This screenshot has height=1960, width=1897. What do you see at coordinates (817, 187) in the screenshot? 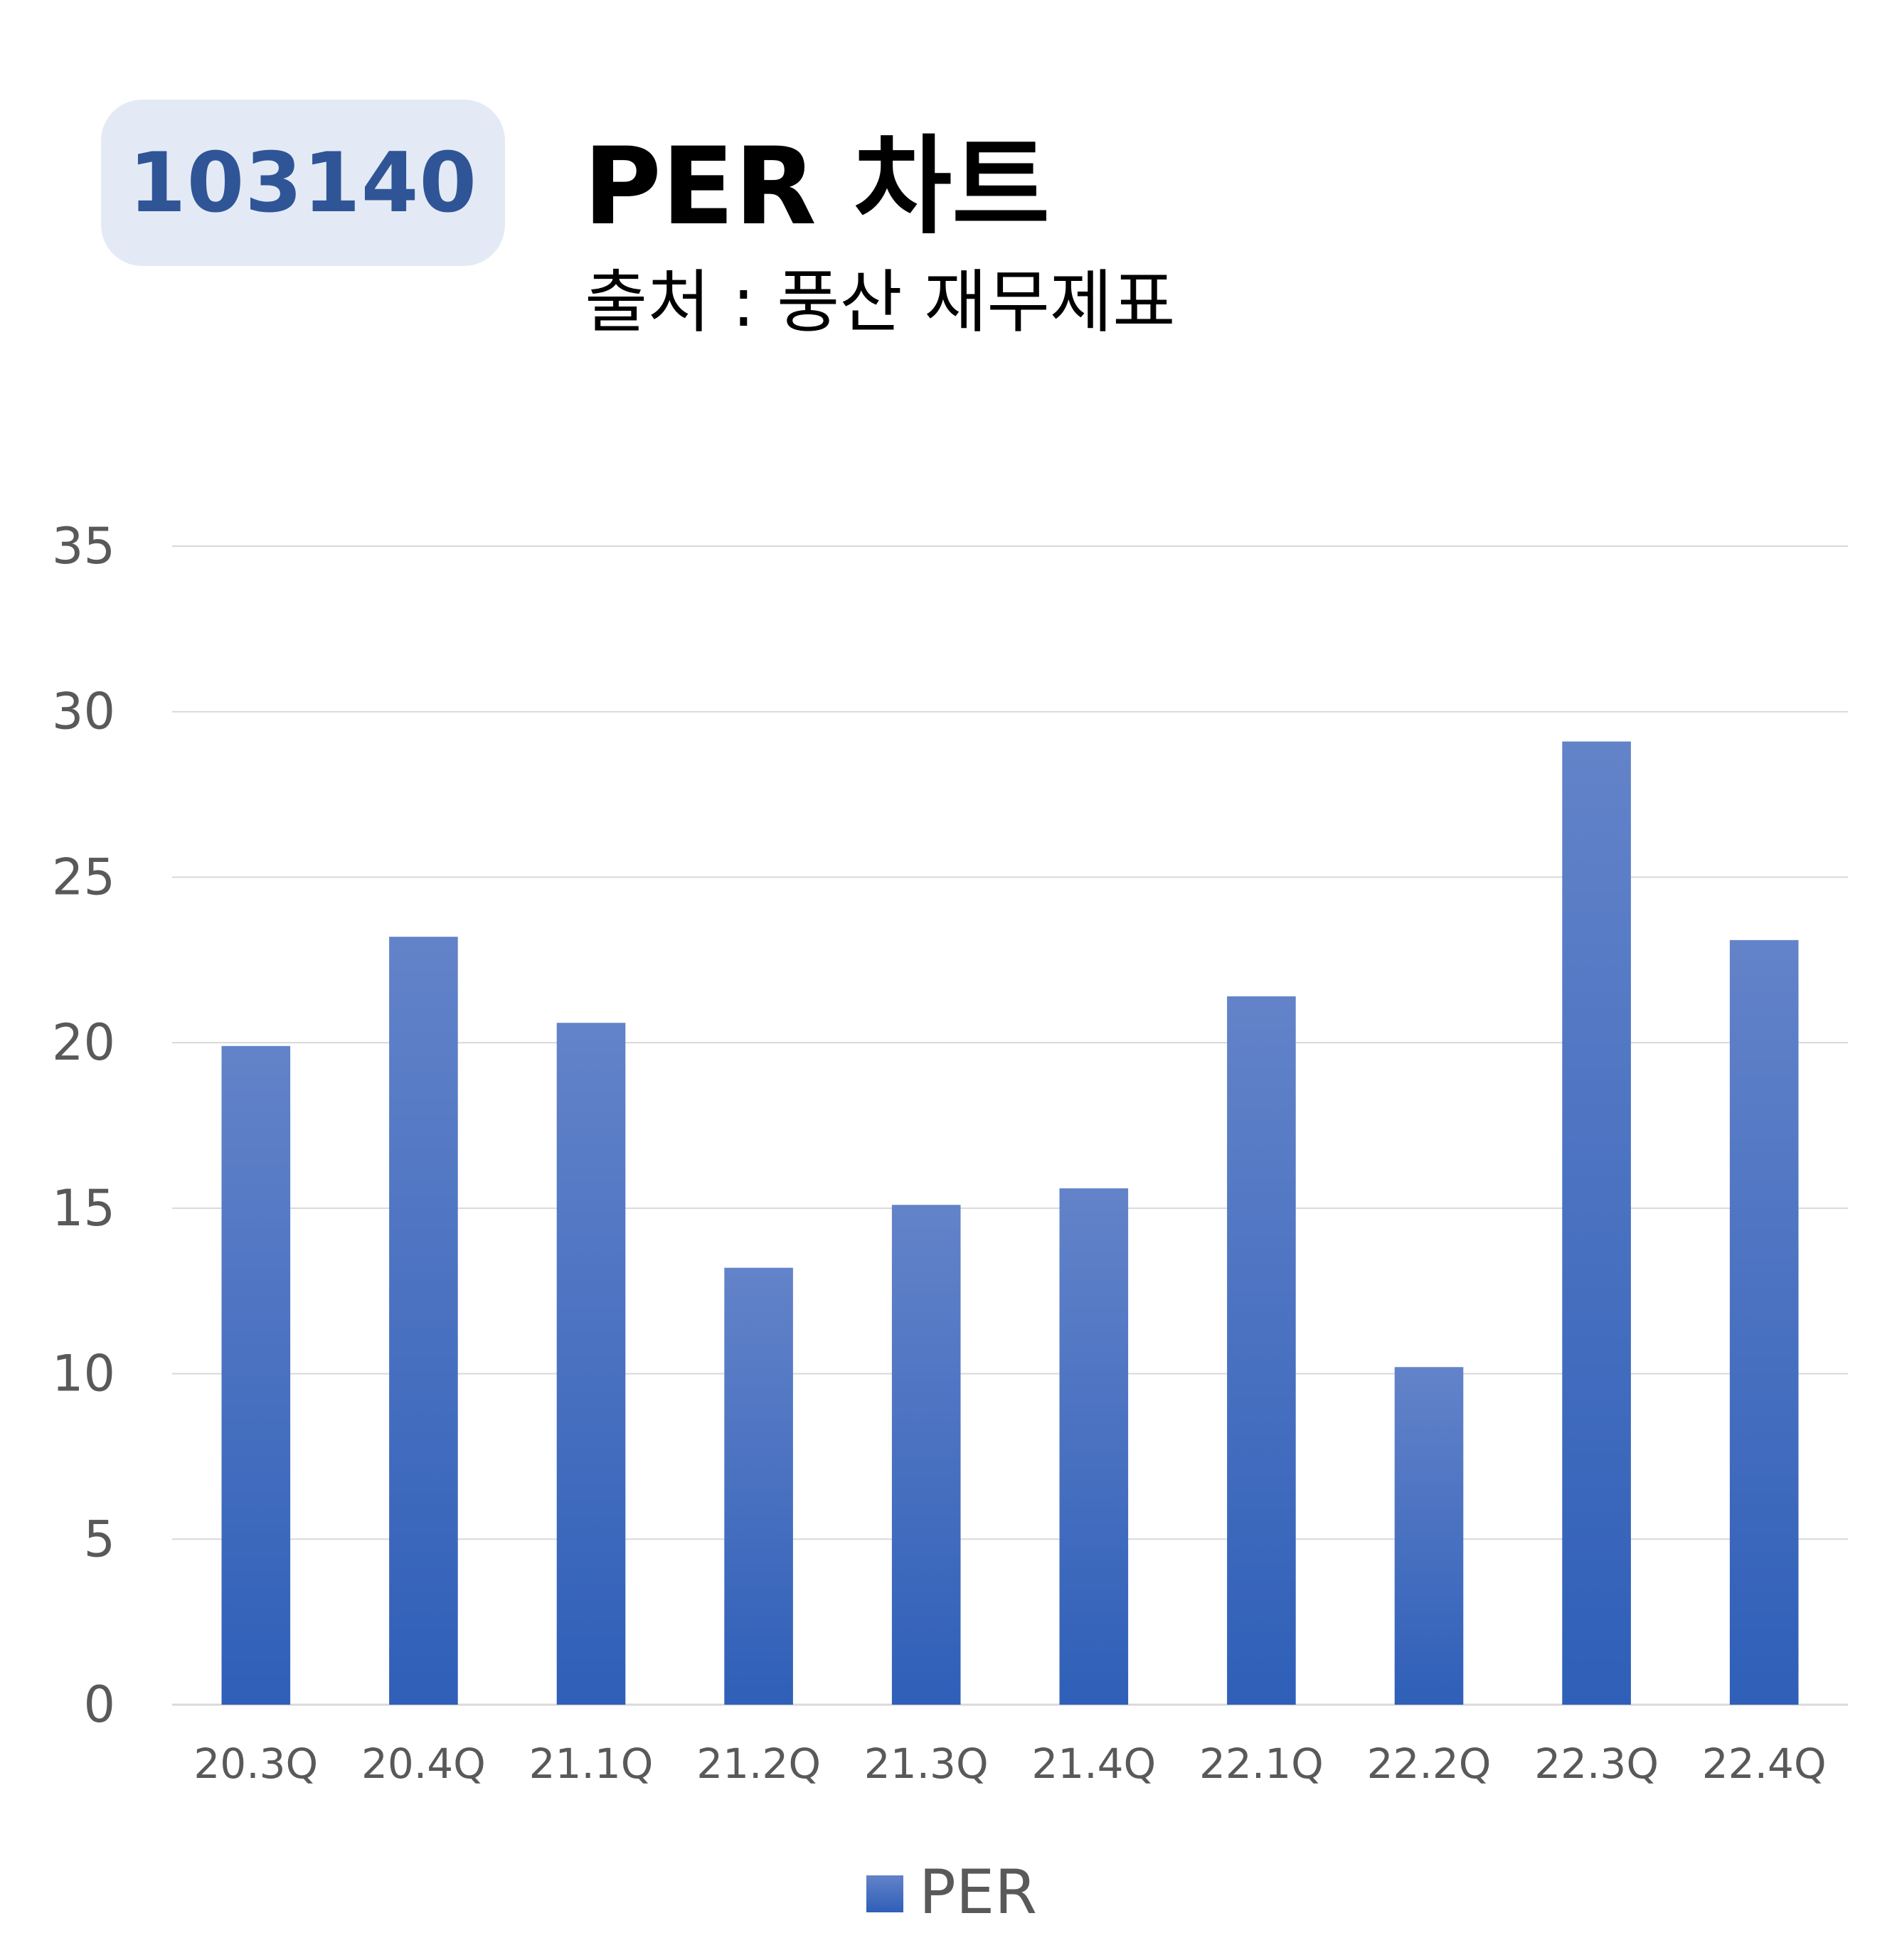
I see `chart-title: PER 차트` at bounding box center [817, 187].